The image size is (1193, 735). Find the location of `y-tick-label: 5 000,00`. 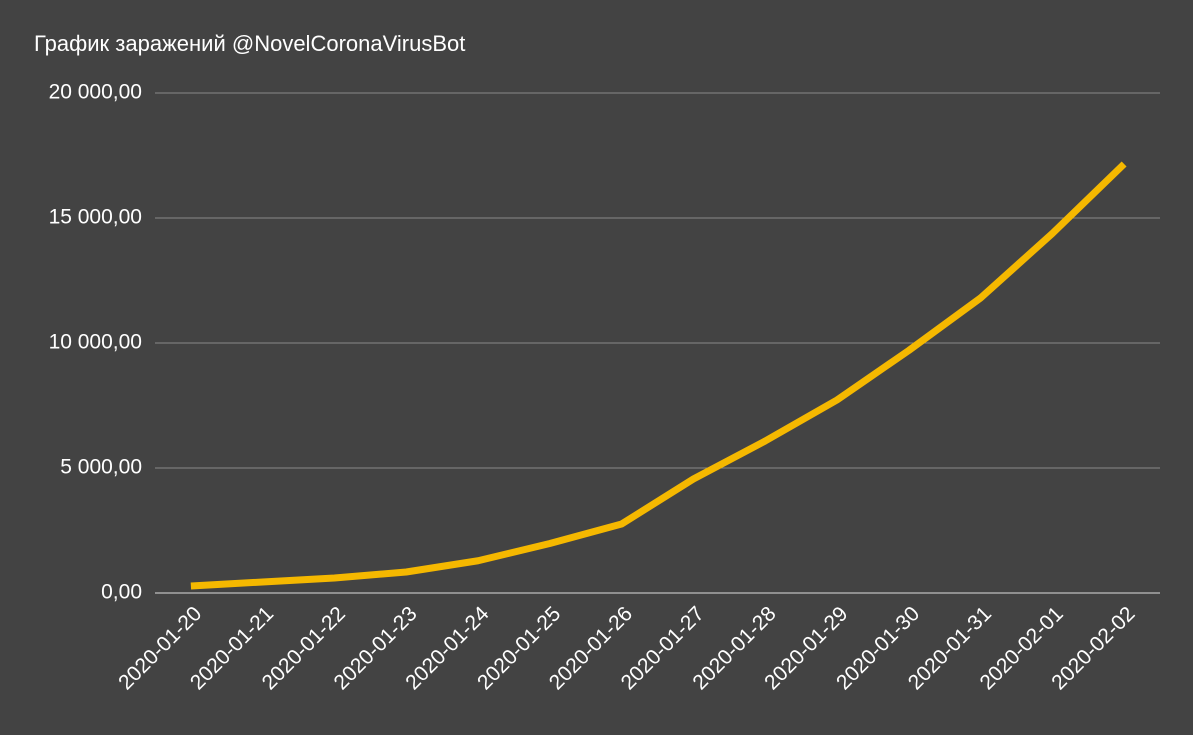

y-tick-label: 5 000,00 is located at coordinates (101, 467).